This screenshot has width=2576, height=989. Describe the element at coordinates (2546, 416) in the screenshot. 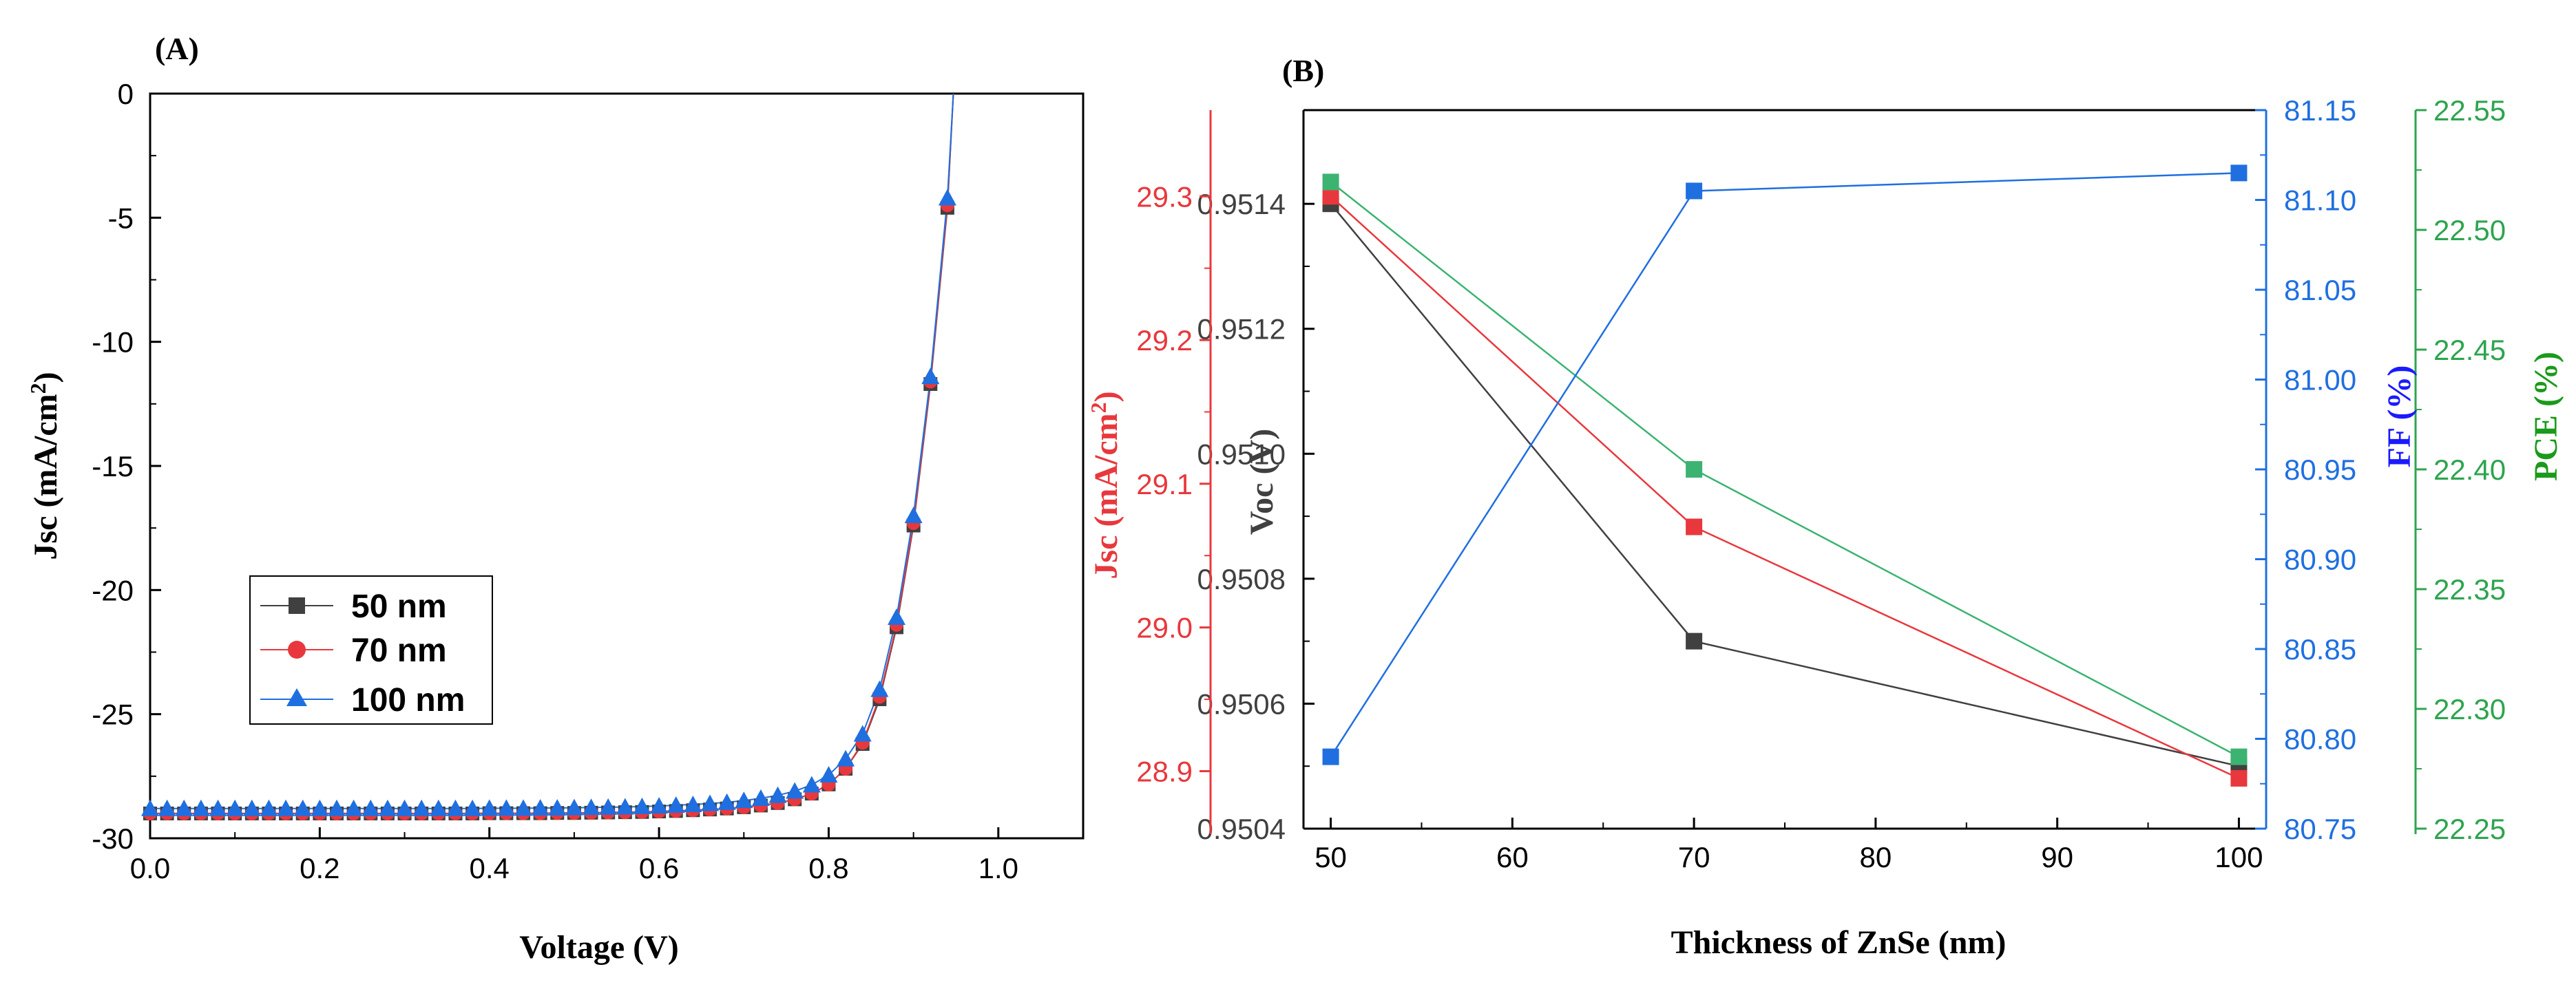

I see `y-axis-title-pce: PCE (%)` at that location.